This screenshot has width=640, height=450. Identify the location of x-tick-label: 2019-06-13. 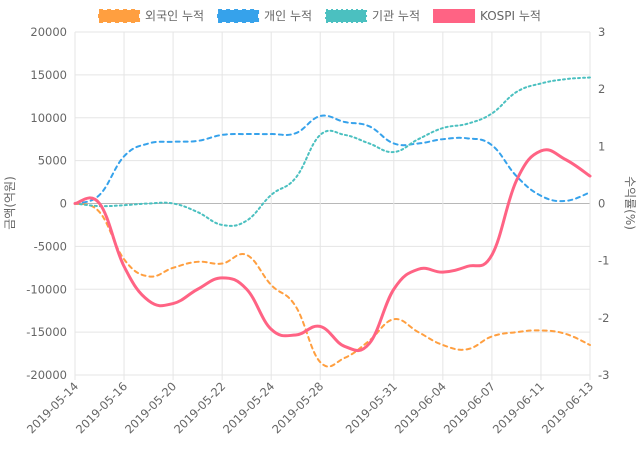
(567, 407).